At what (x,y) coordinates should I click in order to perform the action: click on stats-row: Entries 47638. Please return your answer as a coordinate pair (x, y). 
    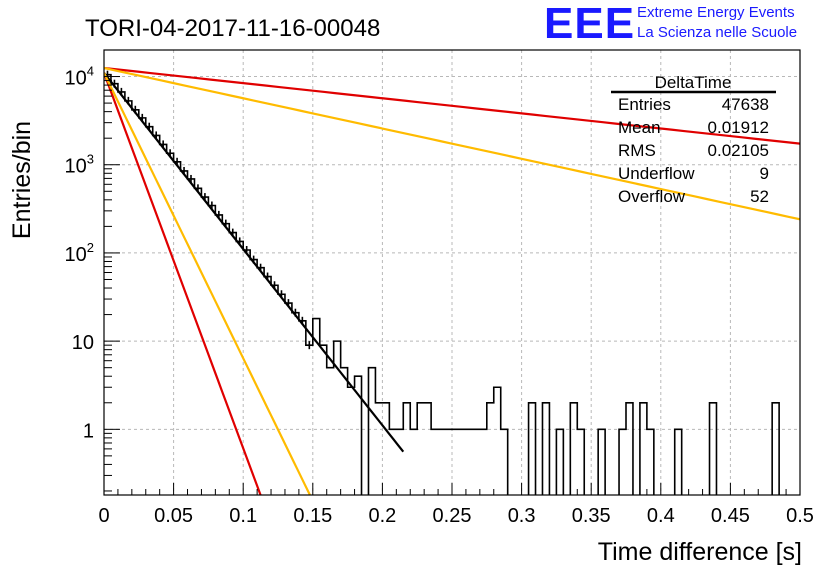
    Looking at the image, I should click on (693, 104).